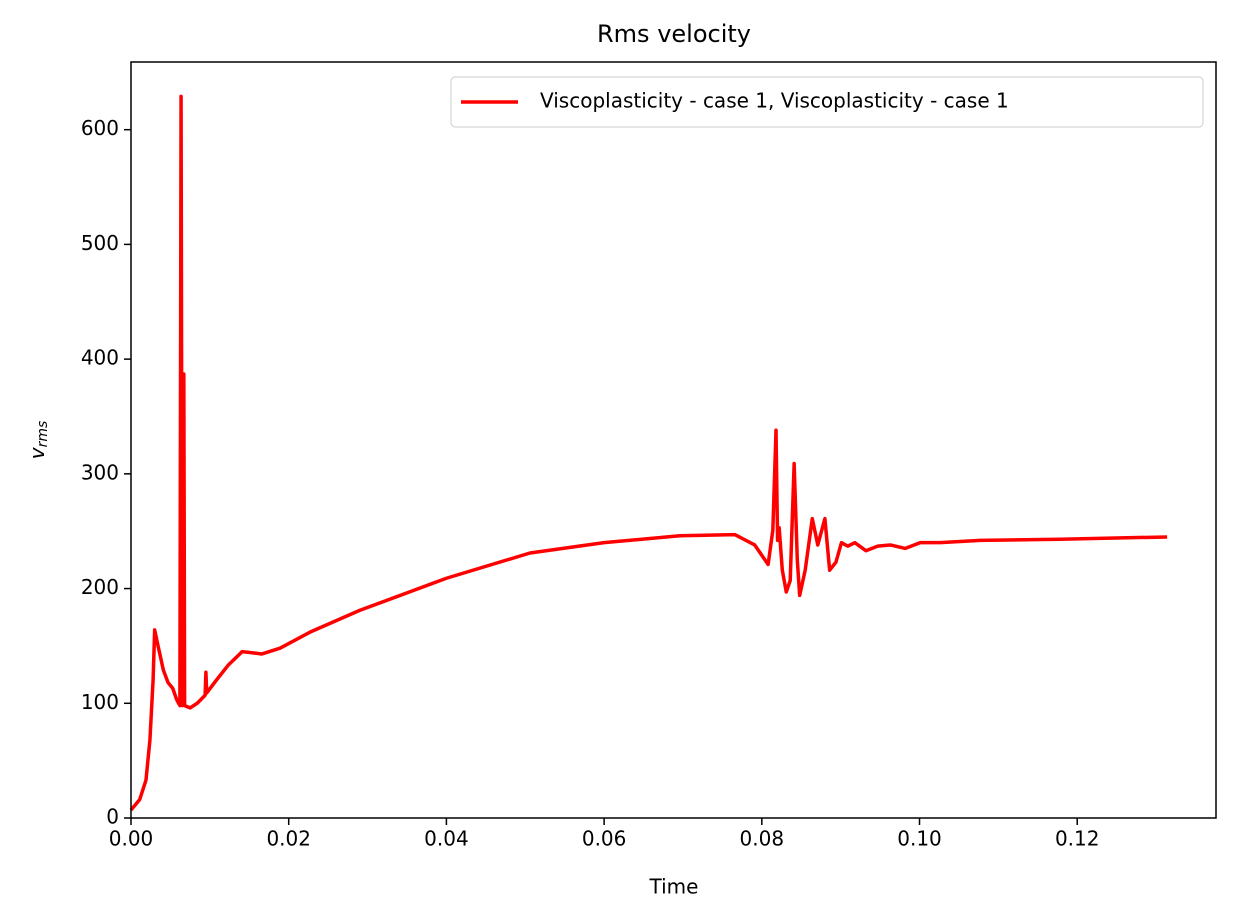 The image size is (1240, 924). I want to click on y-axis-label: vrms, so click(38, 440).